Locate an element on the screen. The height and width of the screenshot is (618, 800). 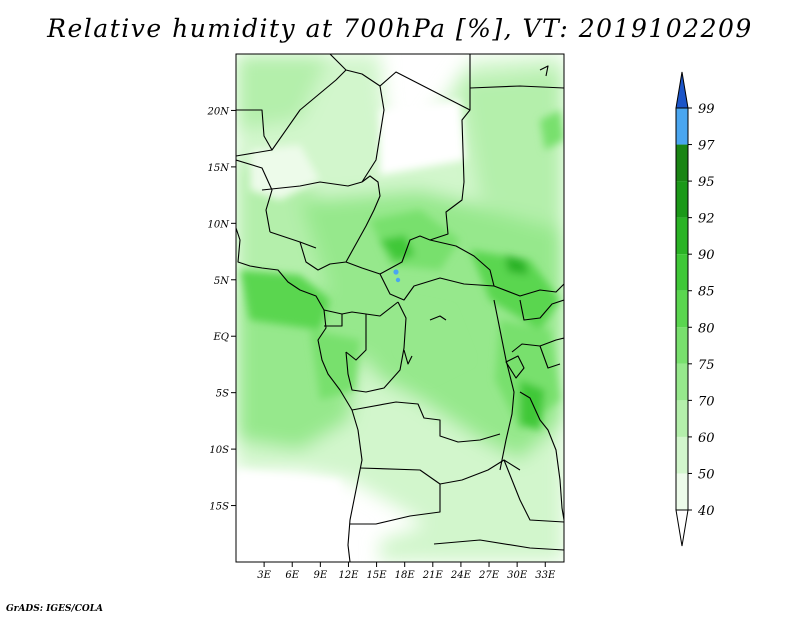
x-tick-label: 3E is located at coordinates (264, 575).